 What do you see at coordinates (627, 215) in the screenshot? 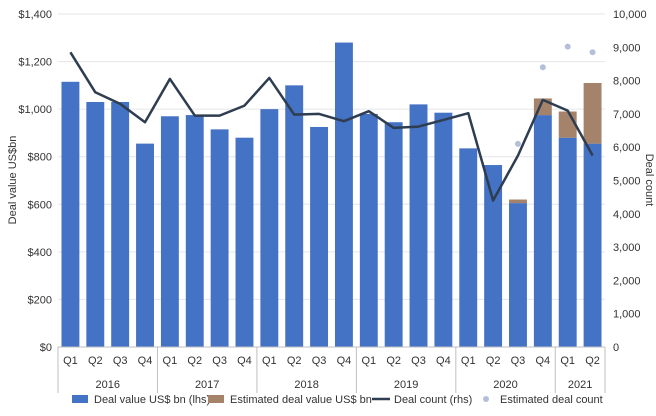
I see `y-right-tick-label: 4,000` at bounding box center [627, 215].